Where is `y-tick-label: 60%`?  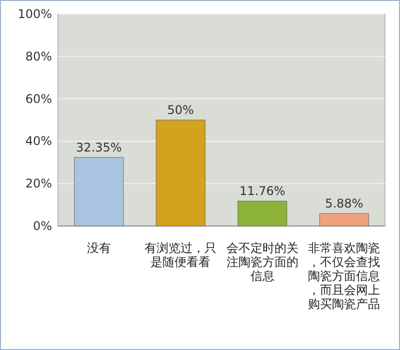
y-tick-label: 60% is located at coordinates (38, 99).